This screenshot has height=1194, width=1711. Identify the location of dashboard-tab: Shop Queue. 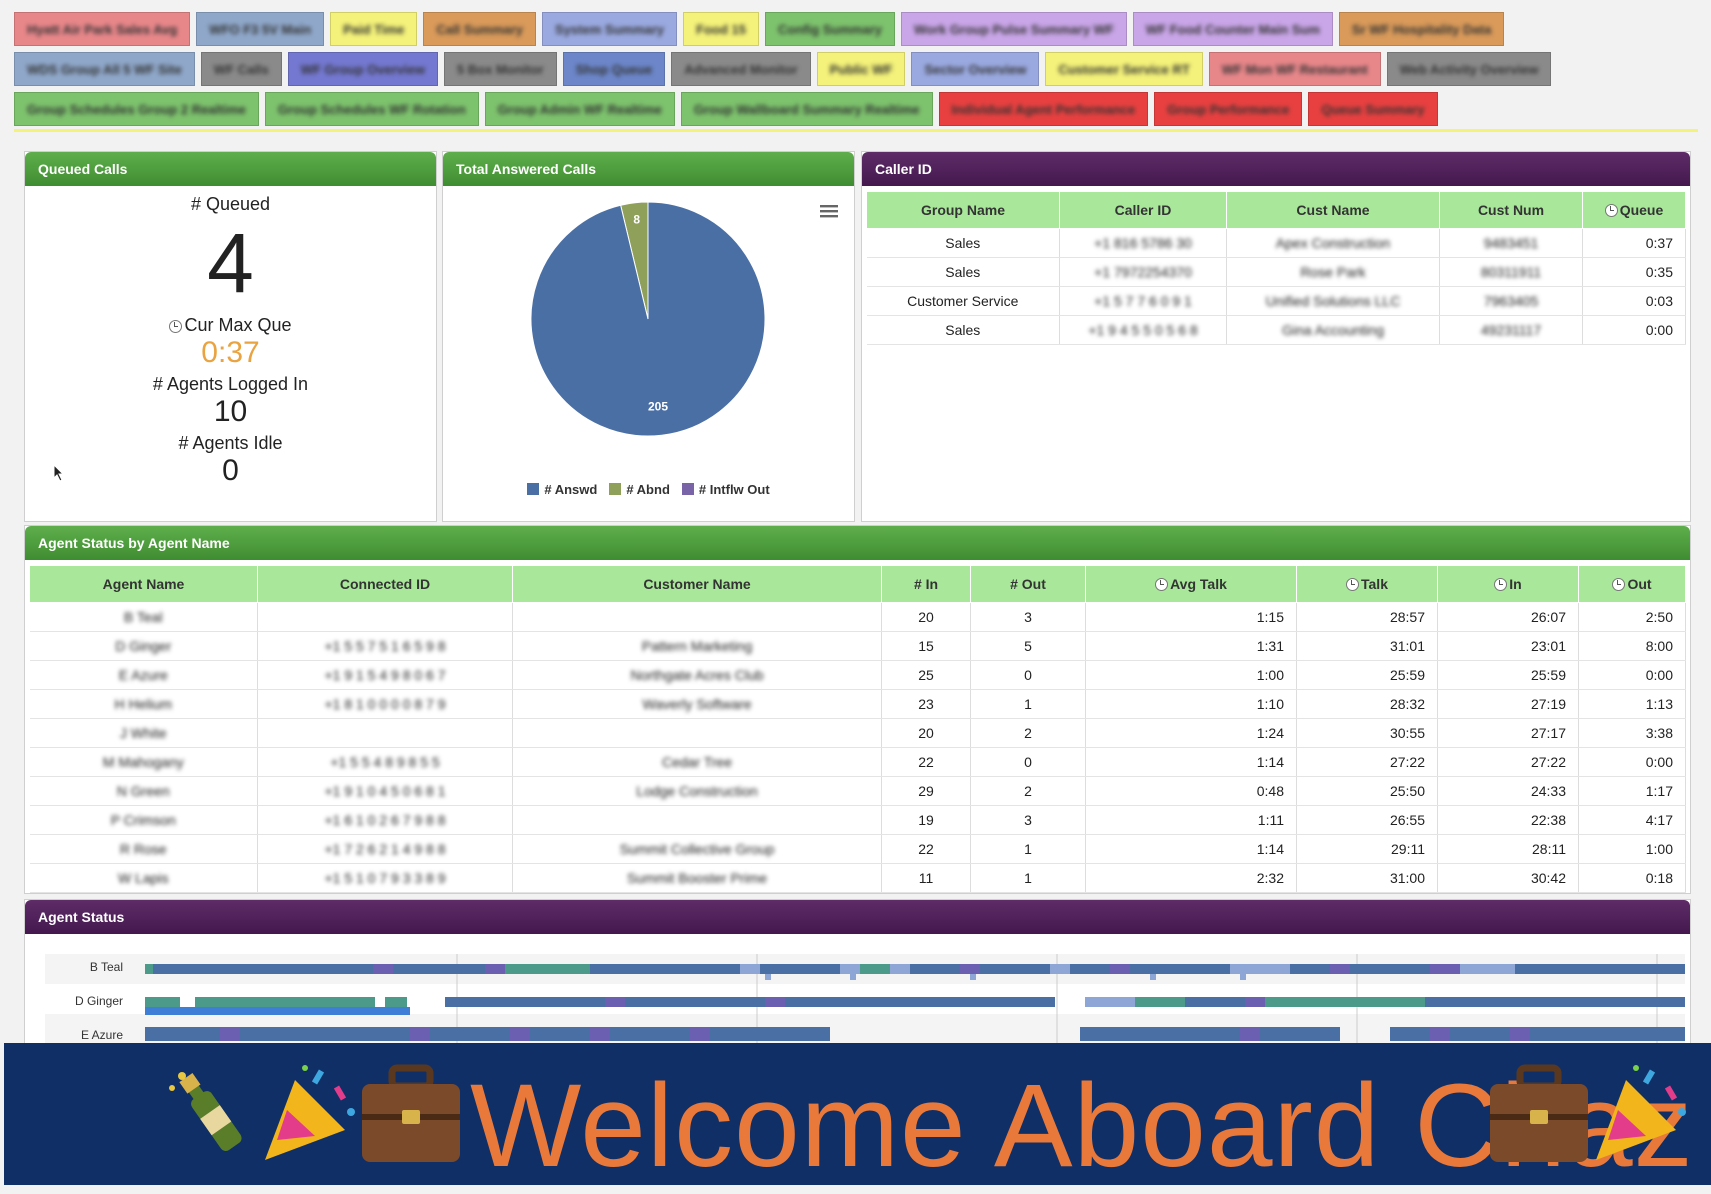
(614, 69).